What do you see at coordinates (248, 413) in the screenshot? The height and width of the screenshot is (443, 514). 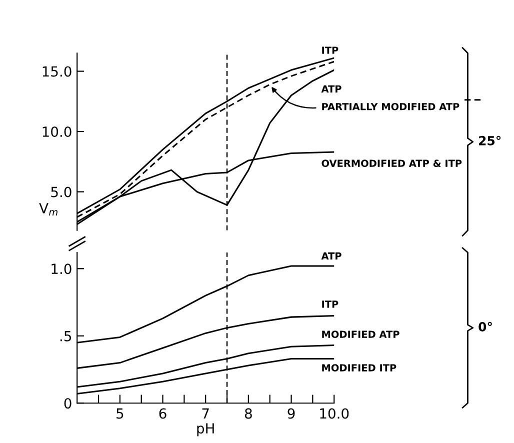 I see `x-tick-label: 8` at bounding box center [248, 413].